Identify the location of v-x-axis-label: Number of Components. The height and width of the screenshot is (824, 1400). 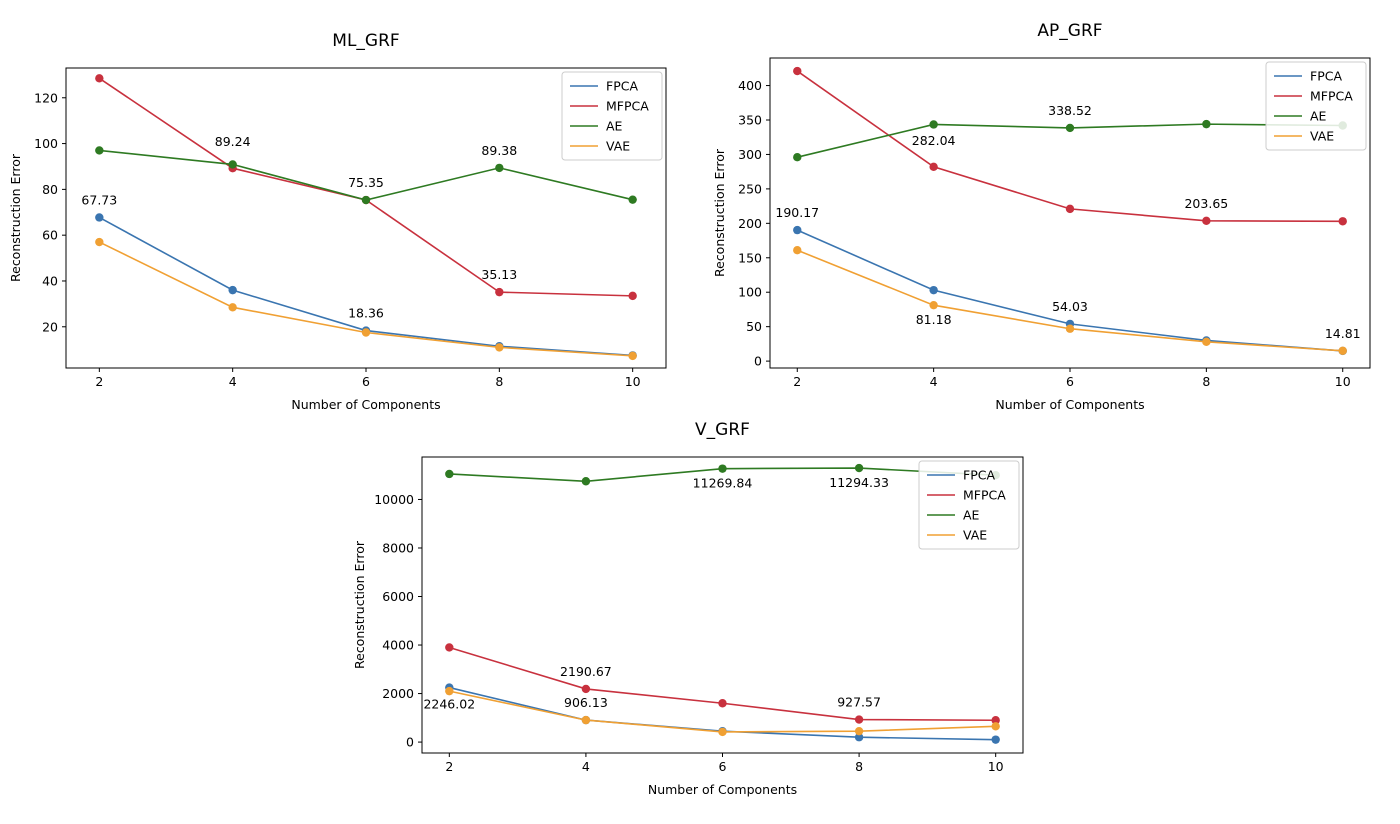
(722, 789).